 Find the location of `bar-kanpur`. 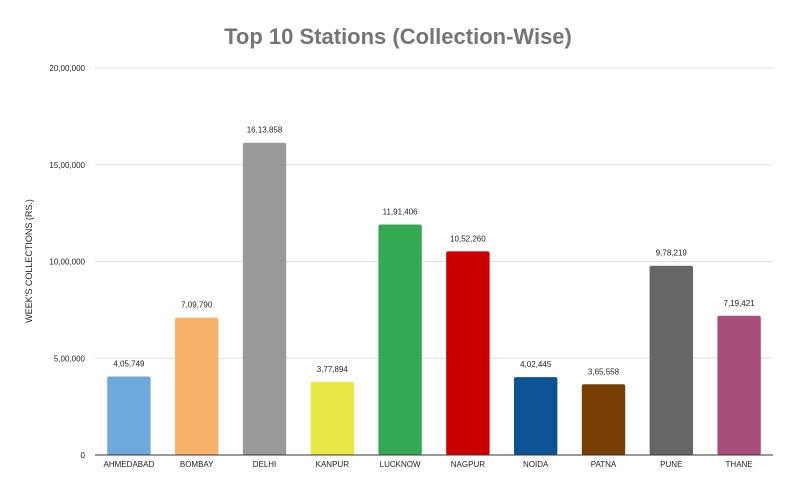

bar-kanpur is located at coordinates (332, 418).